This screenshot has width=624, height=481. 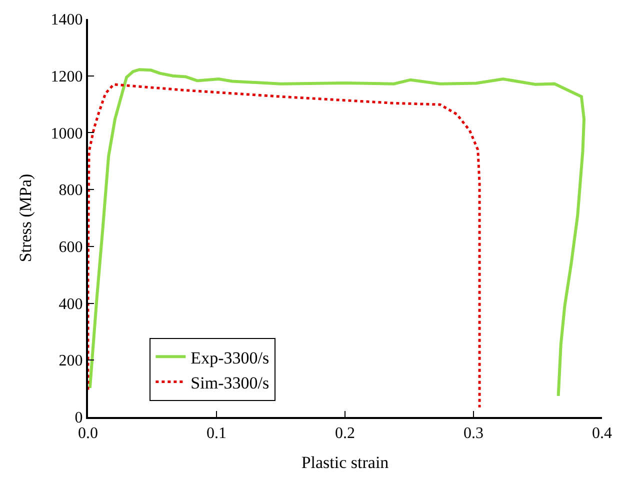 I want to click on y-tick-label: 400, so click(x=70, y=304).